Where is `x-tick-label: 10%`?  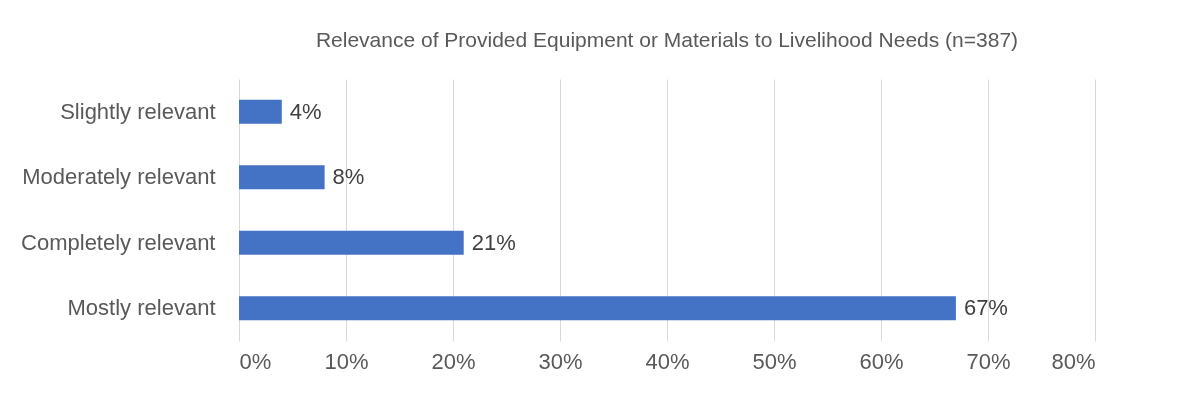
x-tick-label: 10% is located at coordinates (346, 361).